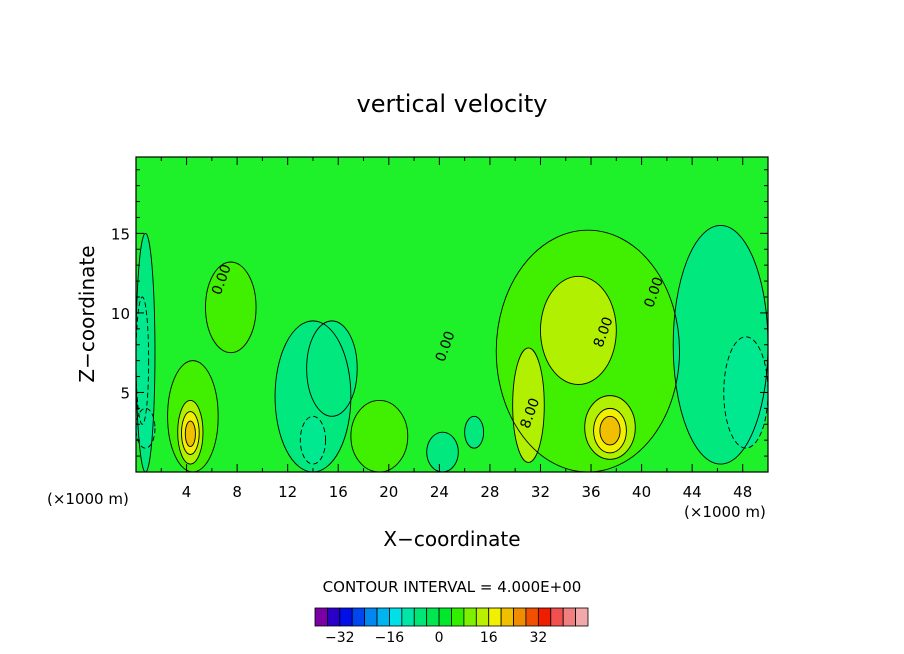 Image resolution: width=904 pixels, height=654 pixels. What do you see at coordinates (439, 492) in the screenshot?
I see `x-tick-label: 24` at bounding box center [439, 492].